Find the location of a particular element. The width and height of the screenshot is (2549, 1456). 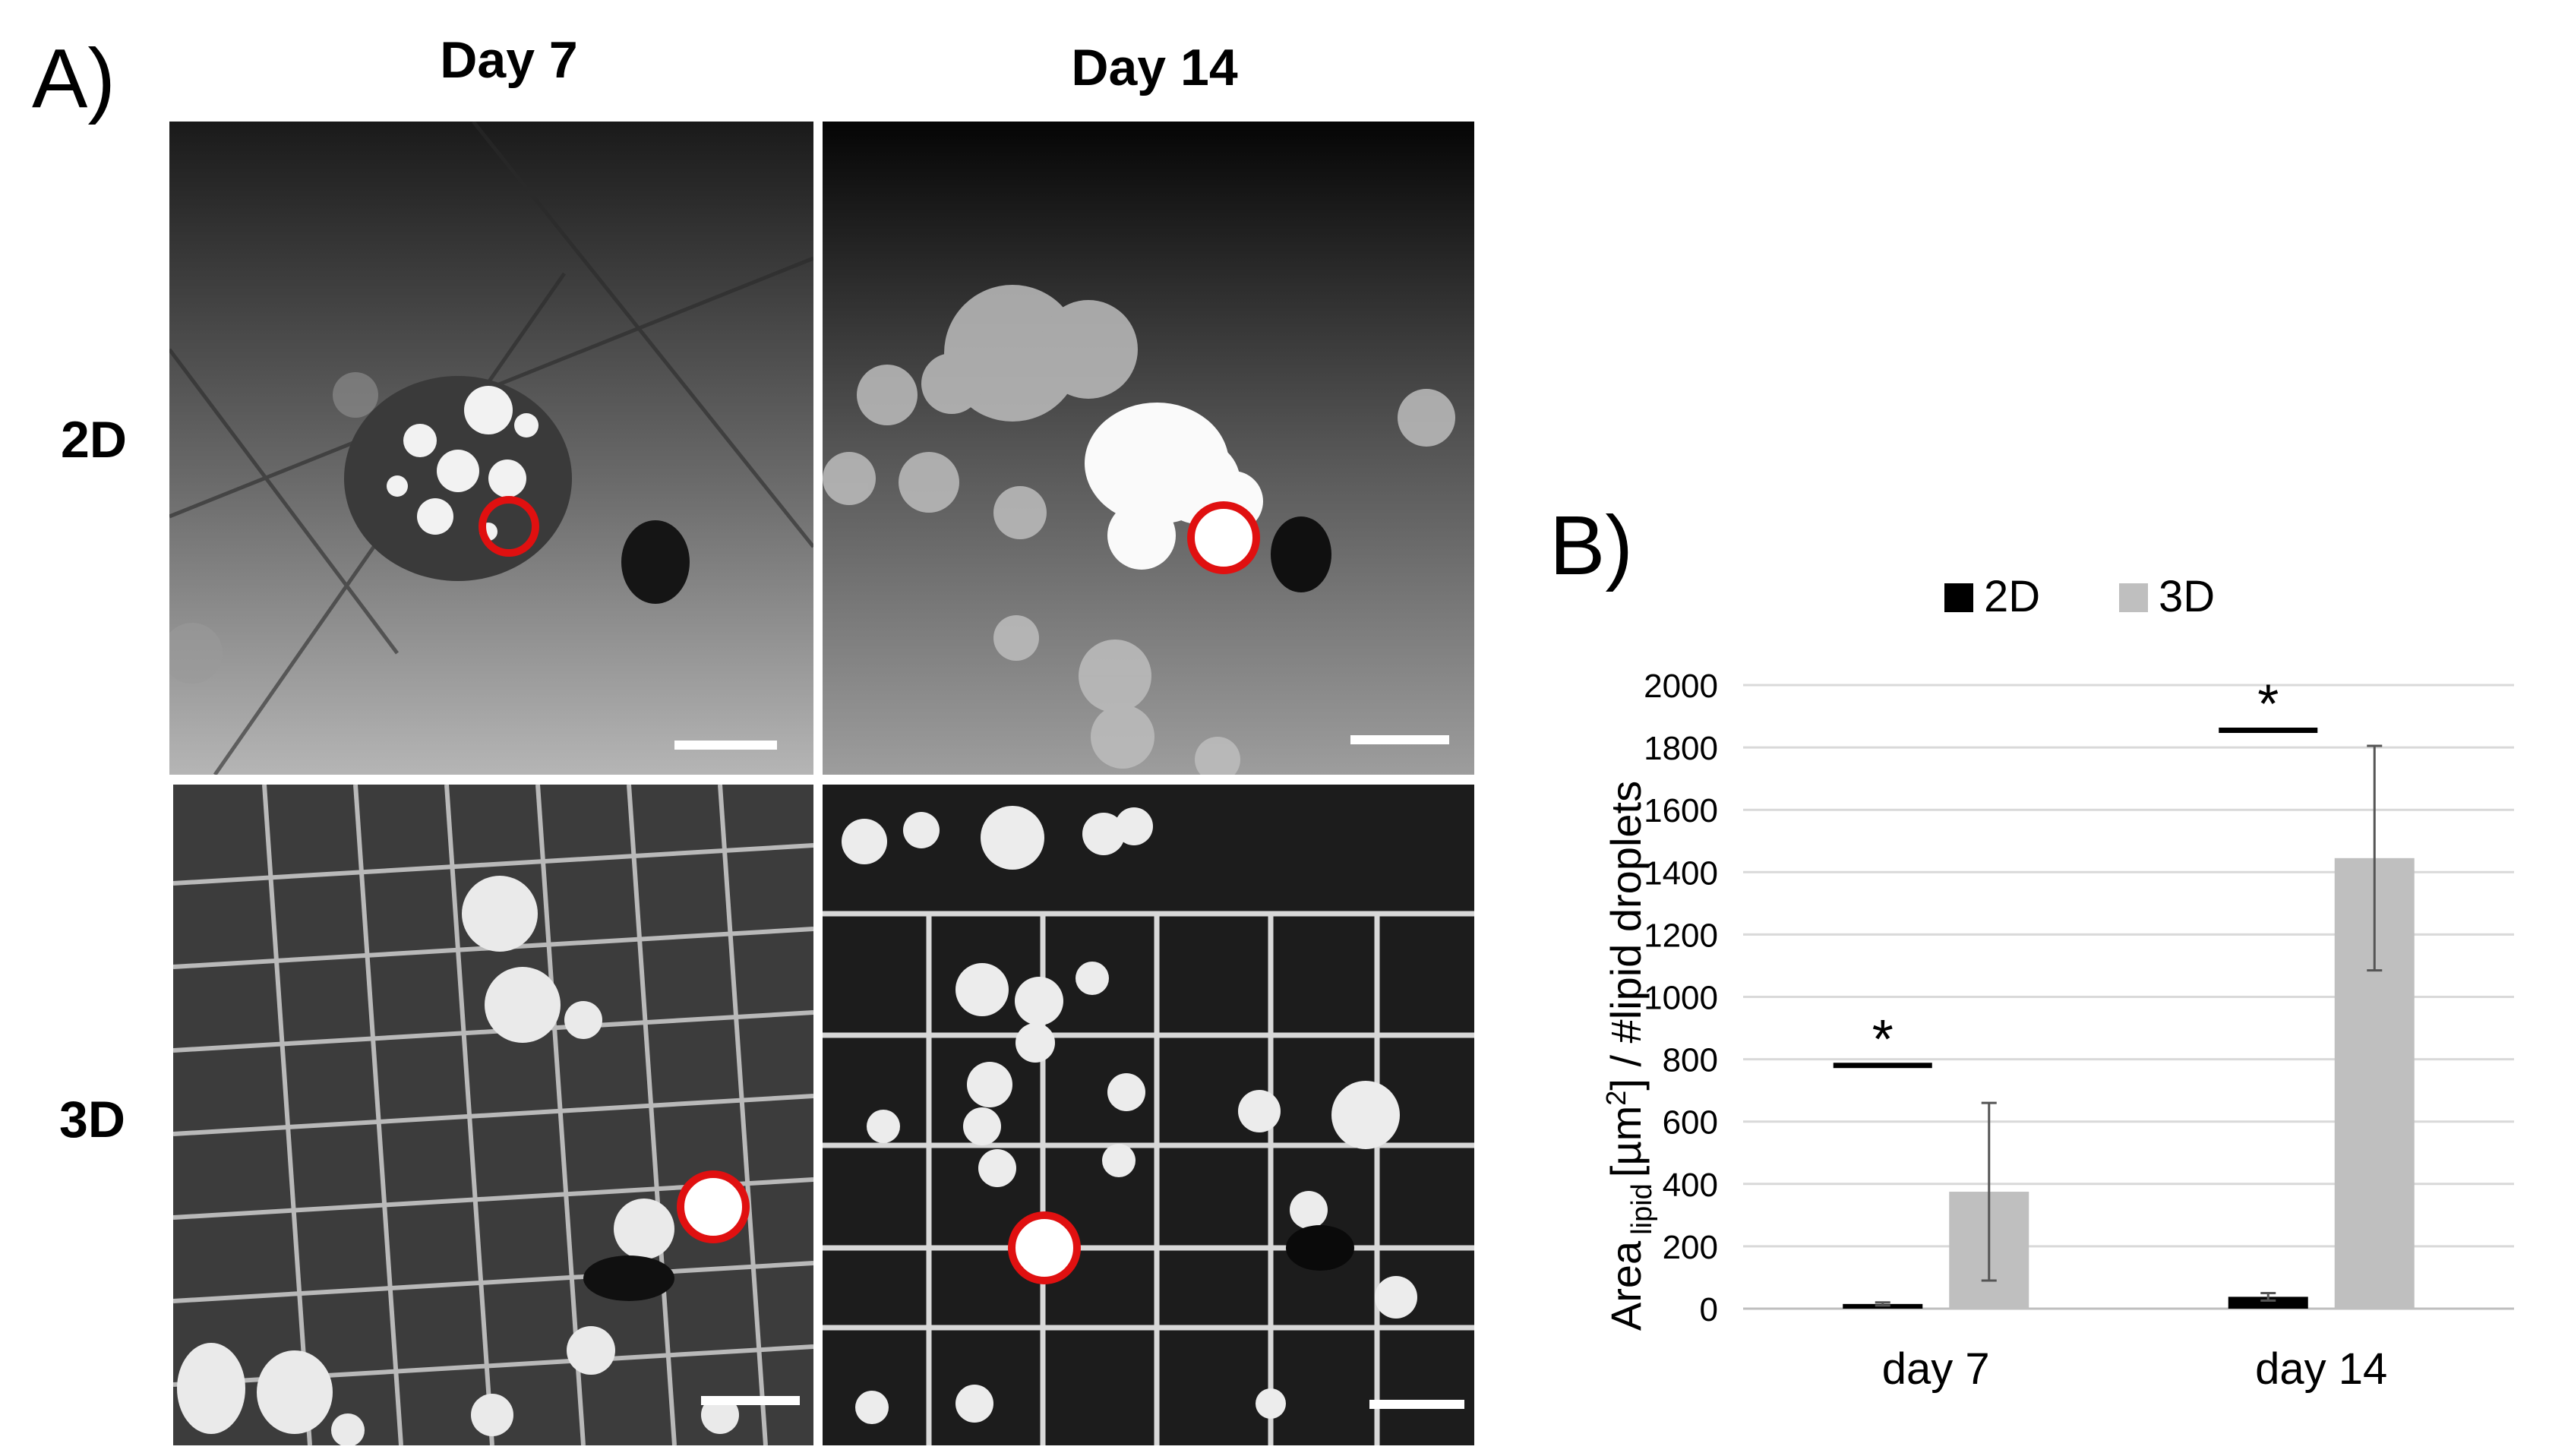

legend: 2D 3D is located at coordinates (2079, 596).